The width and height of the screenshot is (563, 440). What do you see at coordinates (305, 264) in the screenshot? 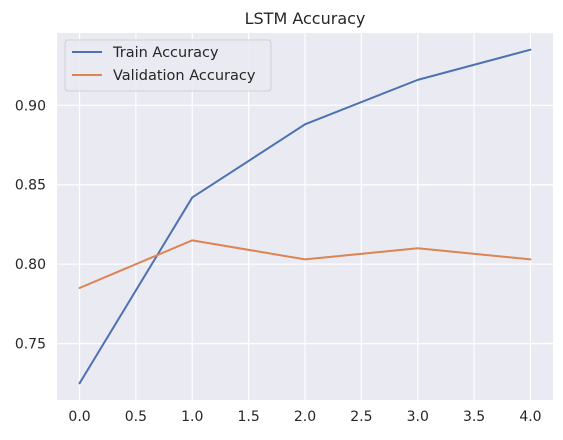
I see `series-line-validation-accuracy` at bounding box center [305, 264].